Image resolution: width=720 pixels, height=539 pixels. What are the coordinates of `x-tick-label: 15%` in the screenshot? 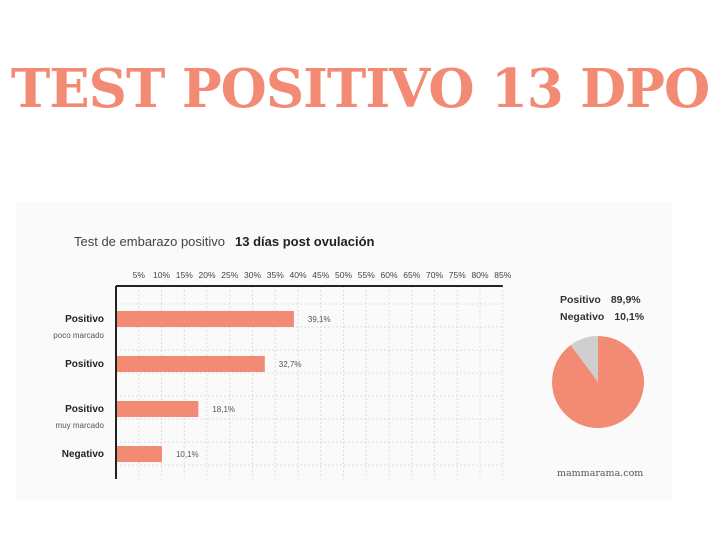 It's located at (184, 275).